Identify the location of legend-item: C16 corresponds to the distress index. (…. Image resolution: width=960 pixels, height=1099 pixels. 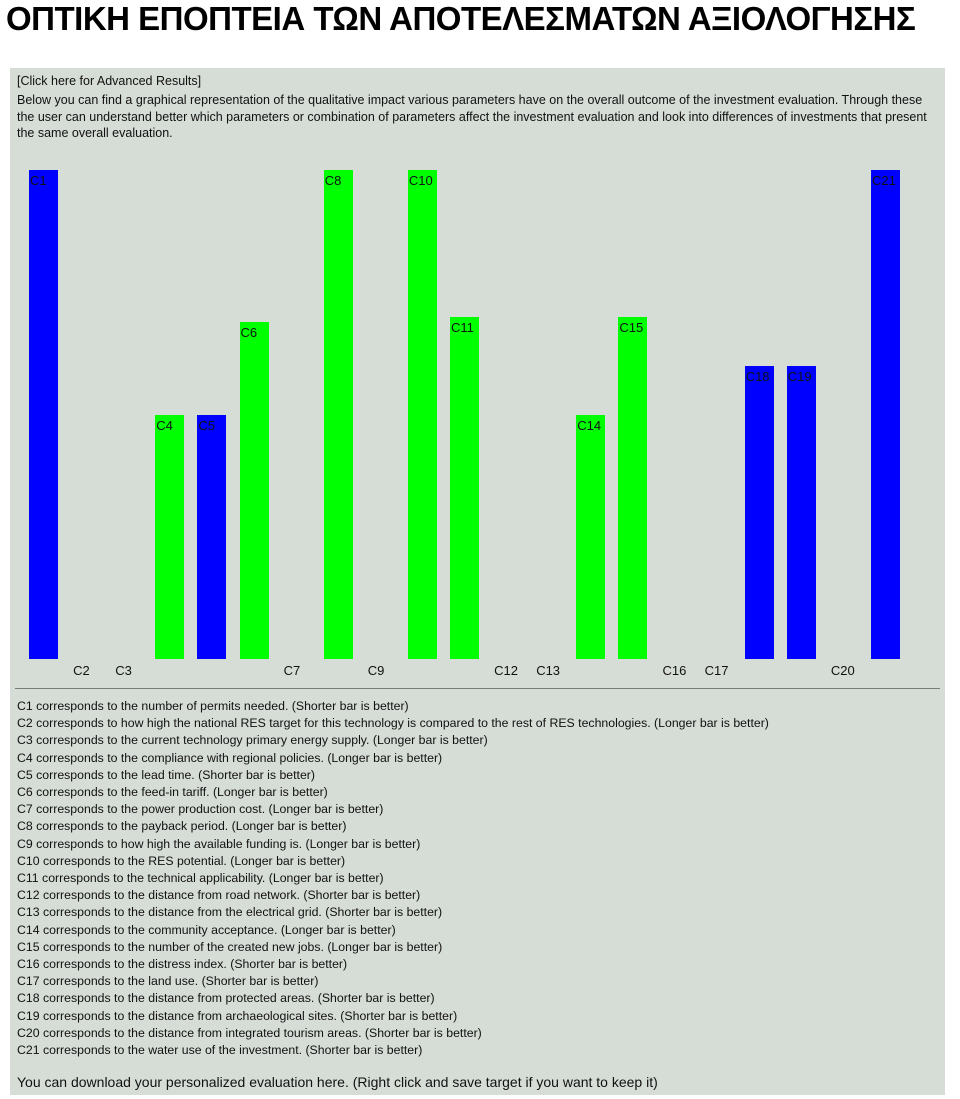
(182, 964).